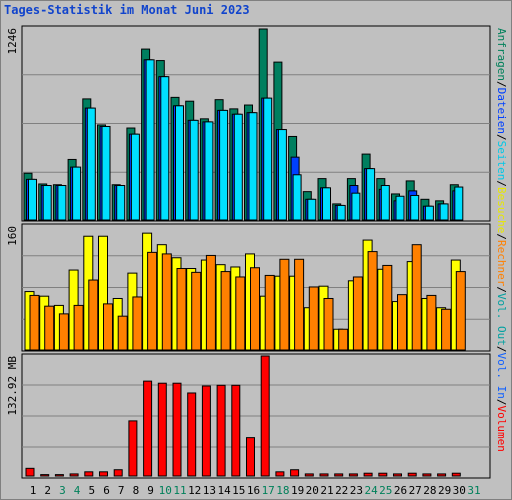  What do you see at coordinates (501, 429) in the screenshot?
I see `legend-entry-14: Volumen` at bounding box center [501, 429].